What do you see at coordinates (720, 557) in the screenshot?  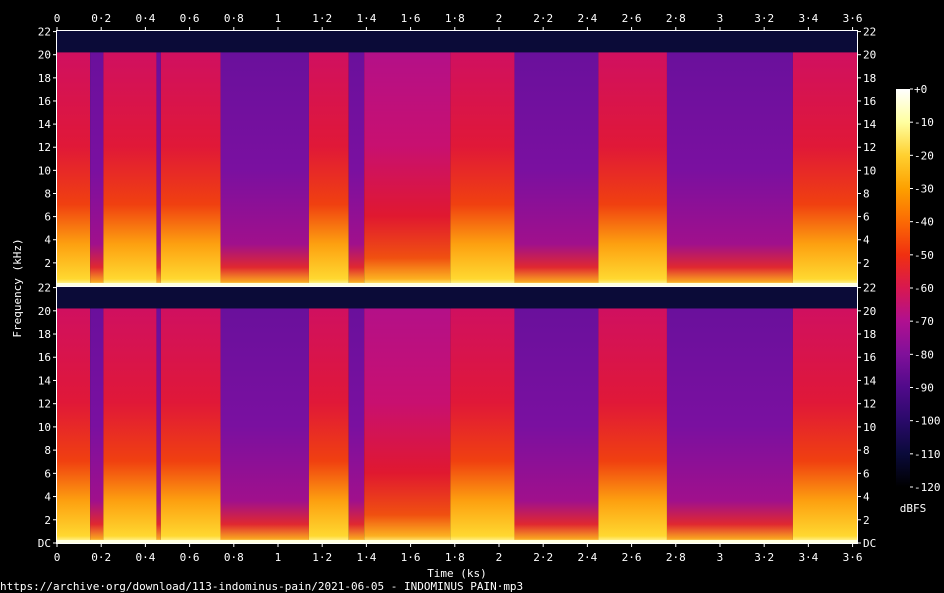 I see `x-tick-label: 3` at bounding box center [720, 557].